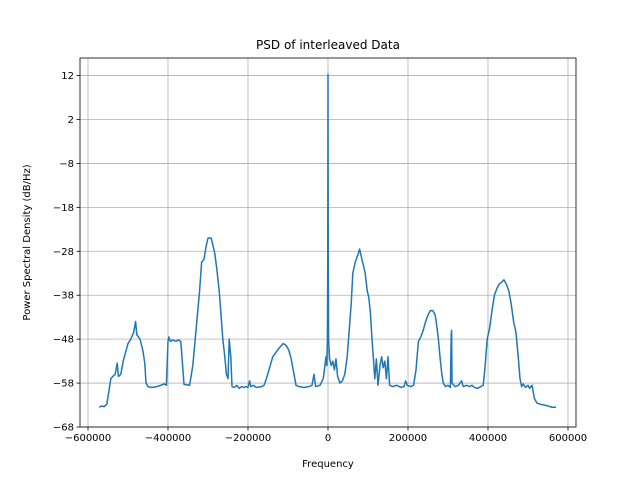 This screenshot has width=640, height=480. What do you see at coordinates (248, 438) in the screenshot?
I see `x-tick-label: −200000` at bounding box center [248, 438].